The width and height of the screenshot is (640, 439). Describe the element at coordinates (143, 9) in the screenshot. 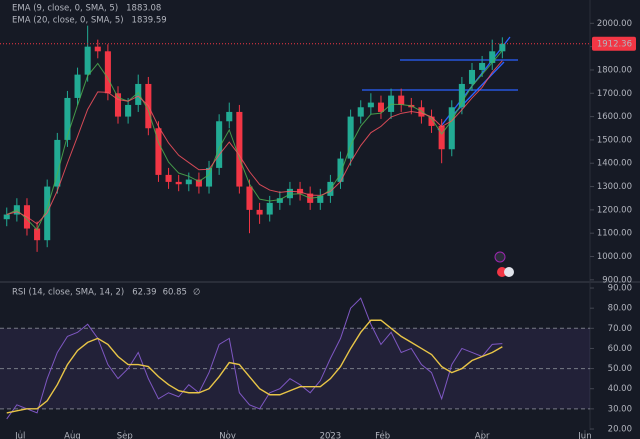

I see `legend-value: 1883.08` at that location.